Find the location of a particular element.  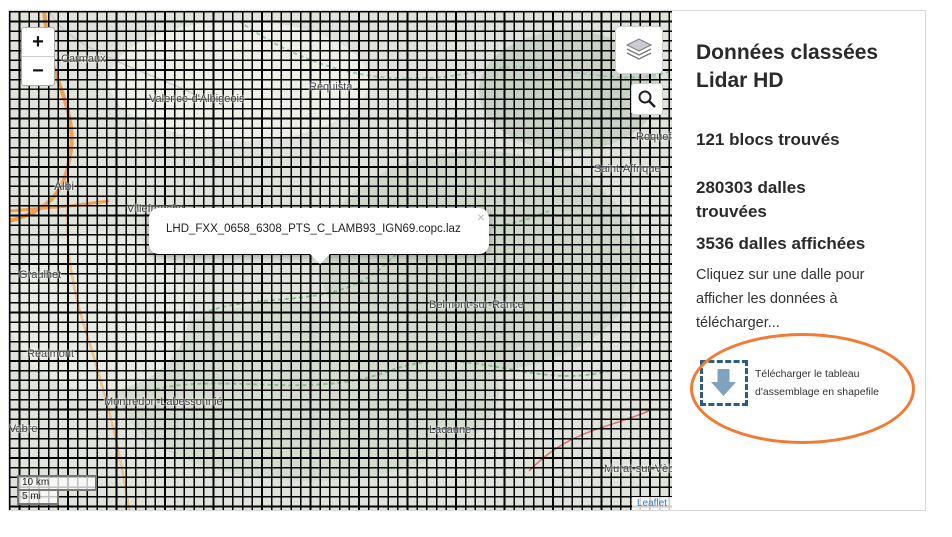

scale-km: 10 km is located at coordinates (57, 483).